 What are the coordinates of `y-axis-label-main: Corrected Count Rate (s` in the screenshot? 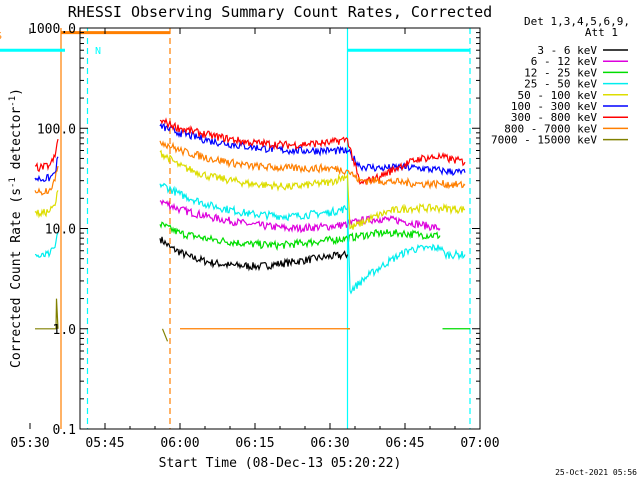 It's located at (16, 278).